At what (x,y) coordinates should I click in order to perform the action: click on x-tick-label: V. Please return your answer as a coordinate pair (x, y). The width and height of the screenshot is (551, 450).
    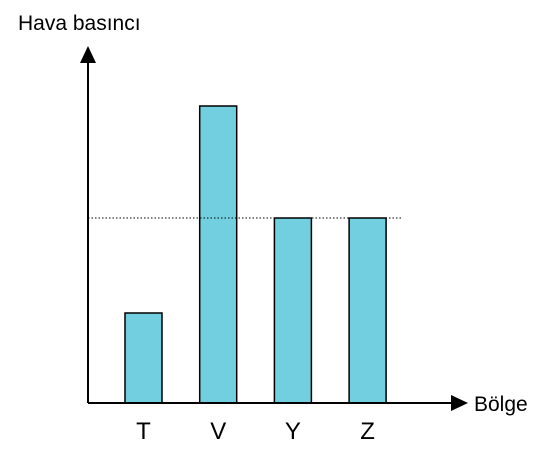
    Looking at the image, I should click on (218, 431).